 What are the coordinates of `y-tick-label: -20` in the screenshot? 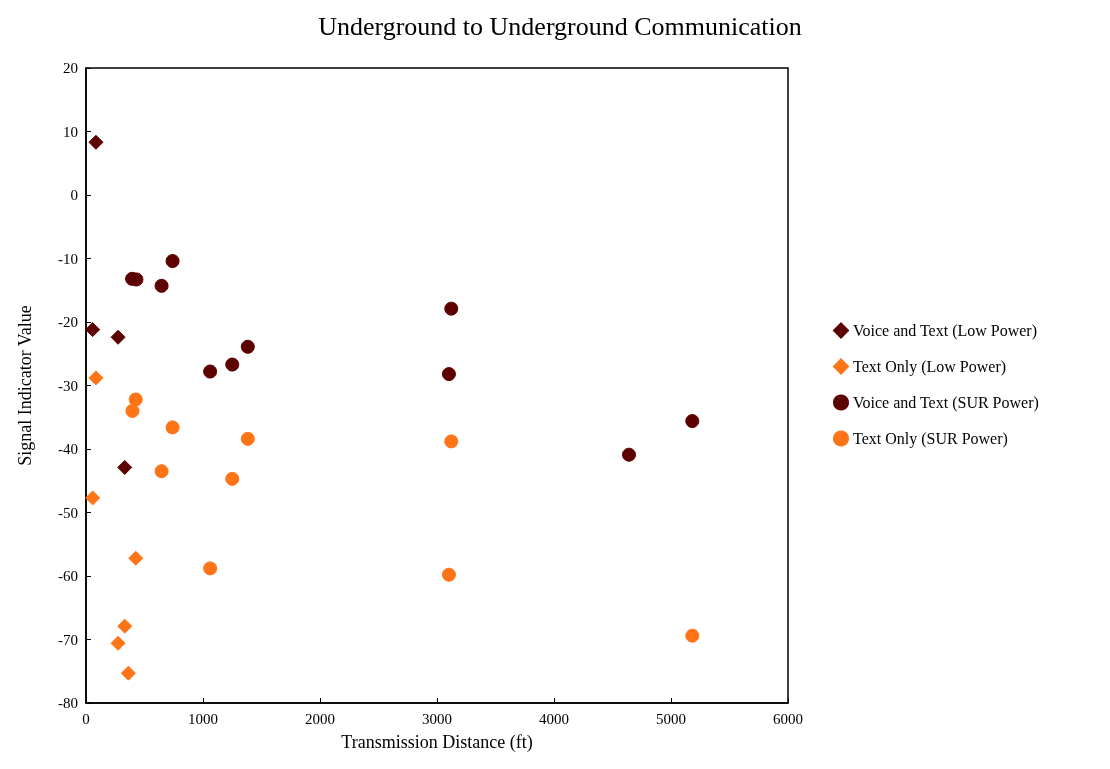 It's located at (68, 322).